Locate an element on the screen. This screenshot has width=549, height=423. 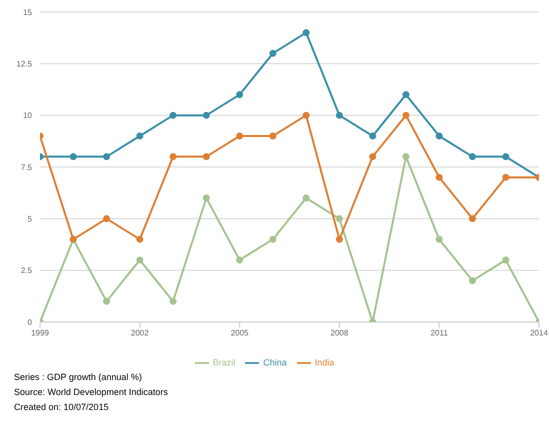
legend-label: India is located at coordinates (324, 362).